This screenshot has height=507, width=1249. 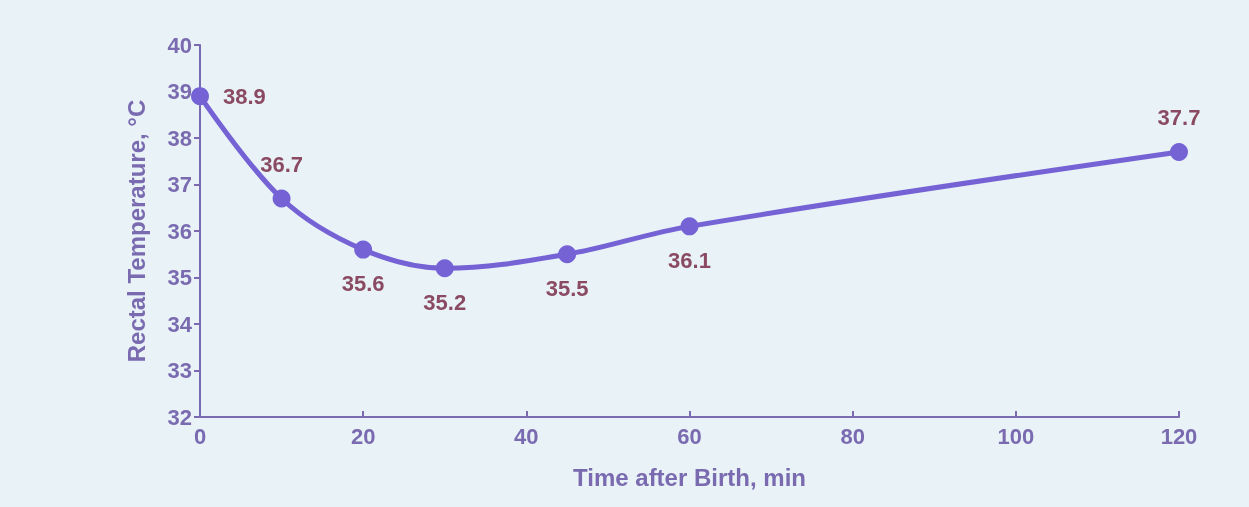 What do you see at coordinates (179, 184) in the screenshot?
I see `y-tick-label: 37` at bounding box center [179, 184].